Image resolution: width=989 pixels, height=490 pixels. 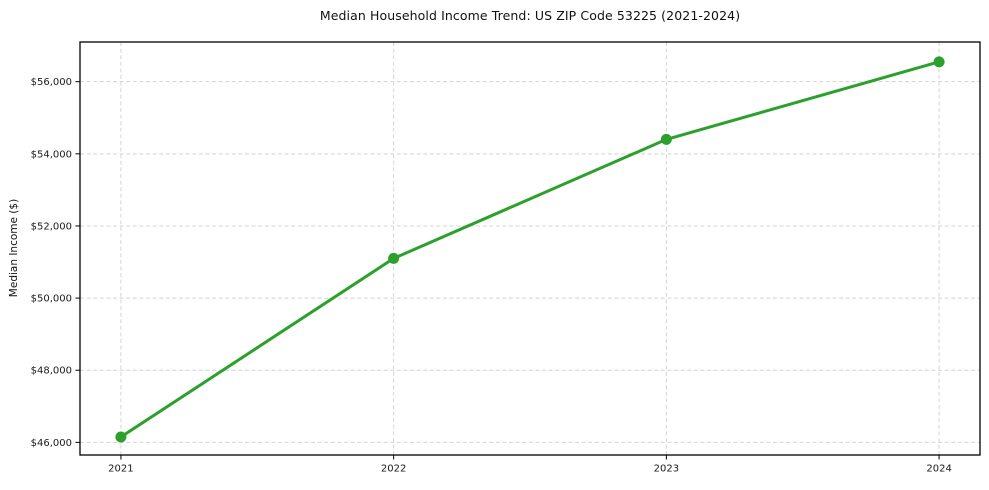 I want to click on x-tick-label: 2021, so click(x=120, y=469).